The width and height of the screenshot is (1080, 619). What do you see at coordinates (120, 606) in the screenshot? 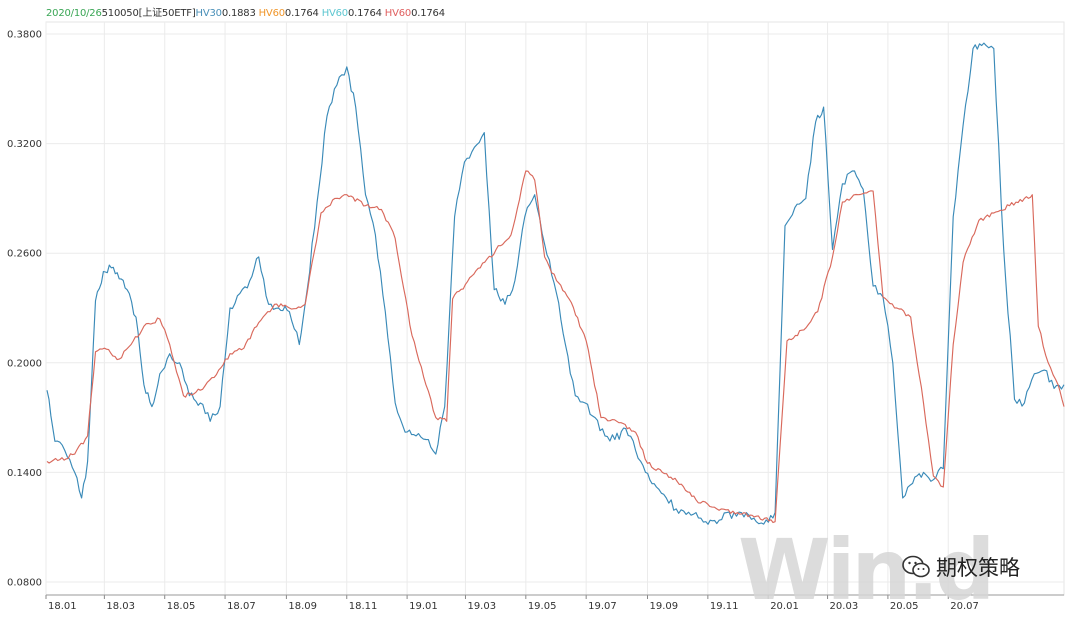
I see `x-tick-label: 18.03` at bounding box center [120, 606].